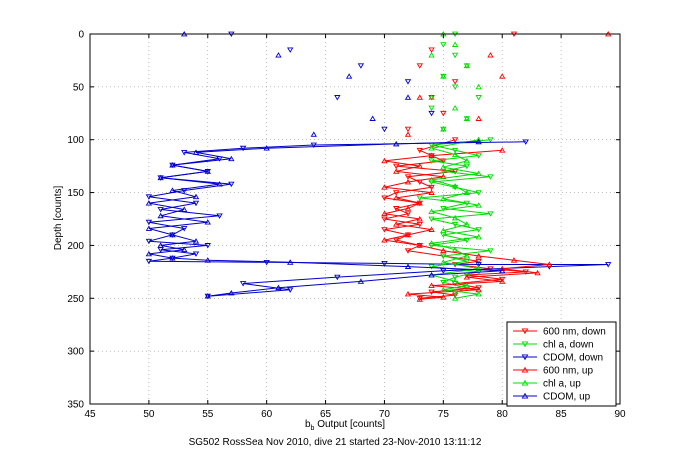 This screenshot has height=454, width=681. I want to click on y-tick-label: 200, so click(75, 246).